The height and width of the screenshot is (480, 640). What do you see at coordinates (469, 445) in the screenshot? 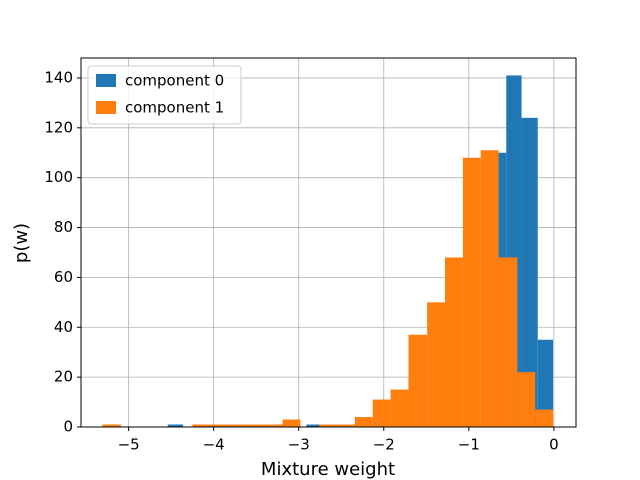
I see `x-tick-label: −1` at bounding box center [469, 445].